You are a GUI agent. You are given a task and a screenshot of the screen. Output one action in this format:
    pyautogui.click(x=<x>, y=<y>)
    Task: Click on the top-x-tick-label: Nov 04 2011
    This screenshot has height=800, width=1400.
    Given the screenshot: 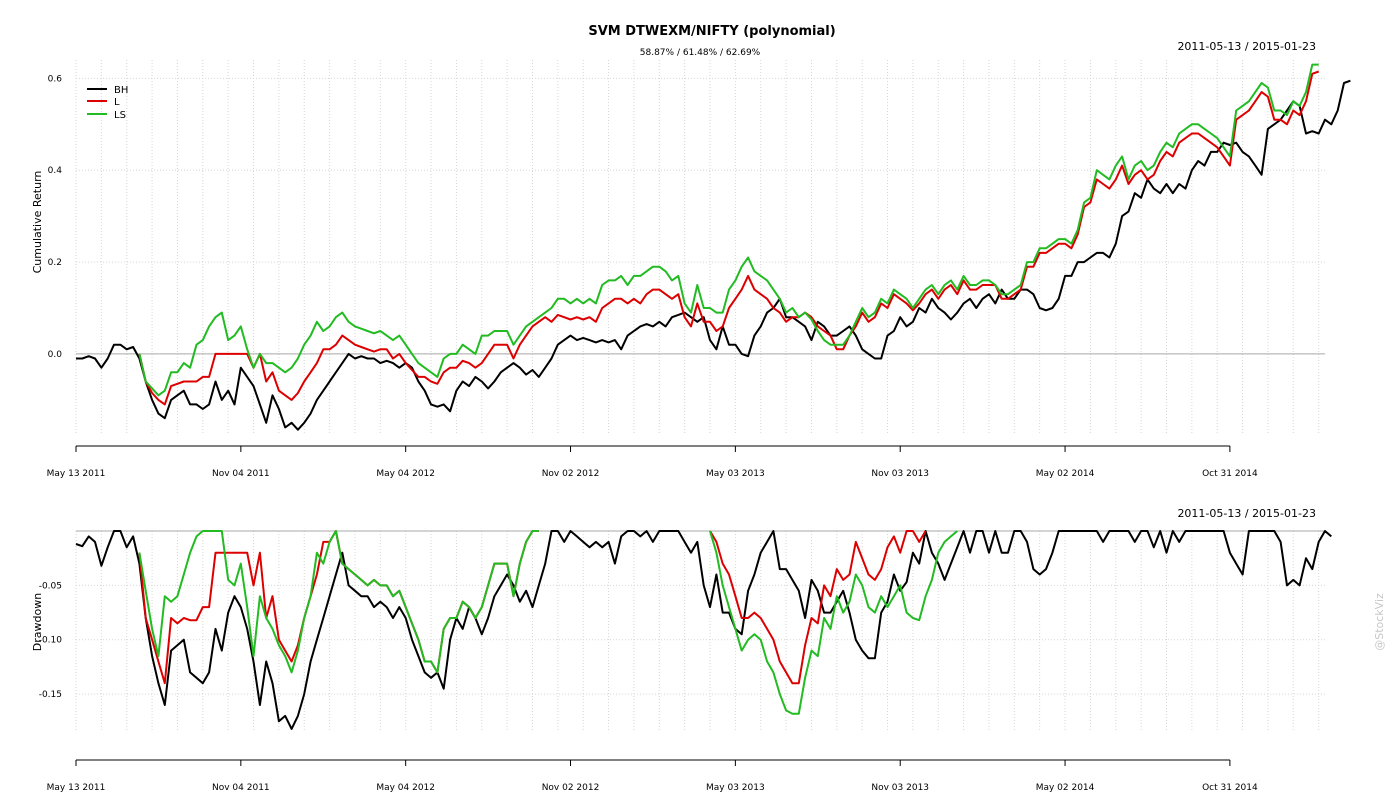 What is the action you would take?
    pyautogui.click(x=241, y=474)
    